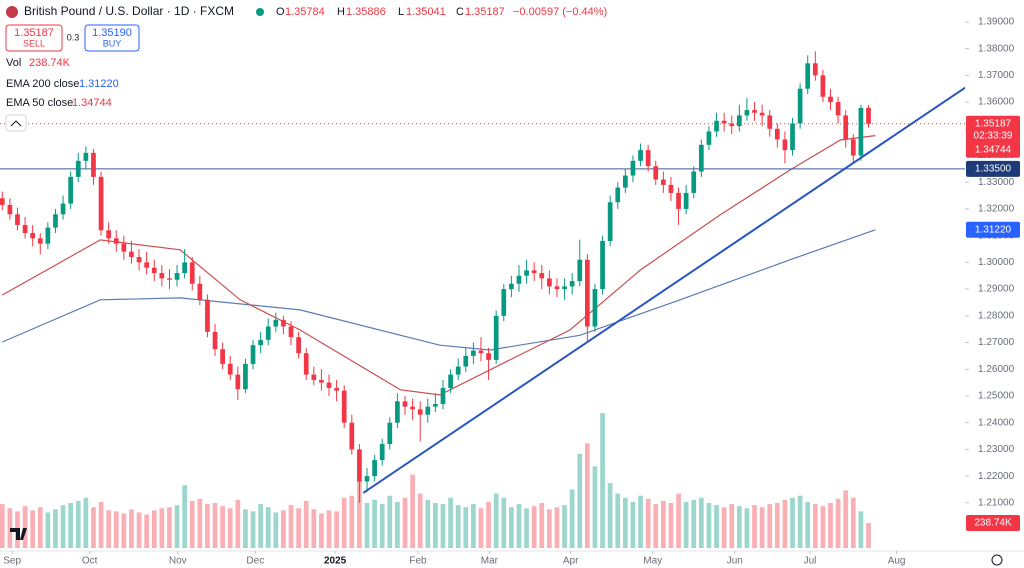 Image resolution: width=1024 pixels, height=568 pixels. What do you see at coordinates (994, 284) in the screenshot?
I see `price-axis` at bounding box center [994, 284].